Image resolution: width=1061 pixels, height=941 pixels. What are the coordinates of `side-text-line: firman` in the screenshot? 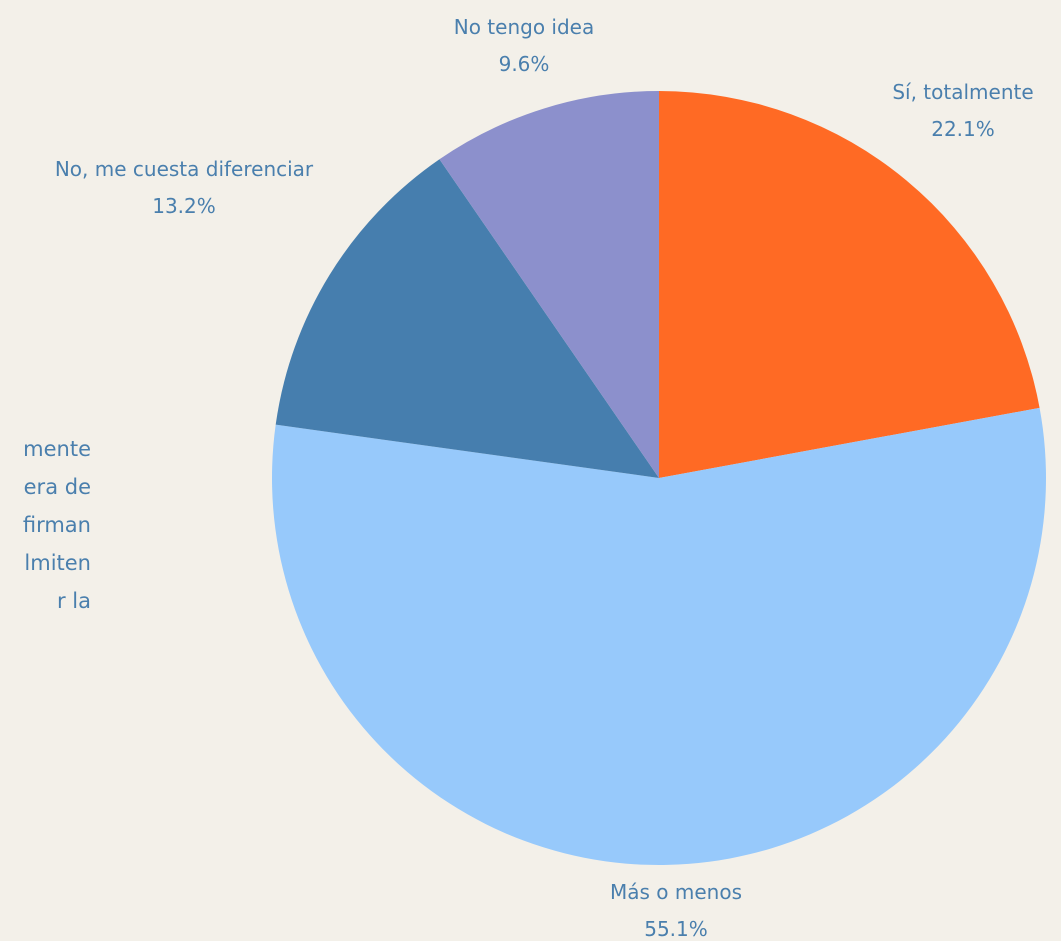 It's located at (56, 525).